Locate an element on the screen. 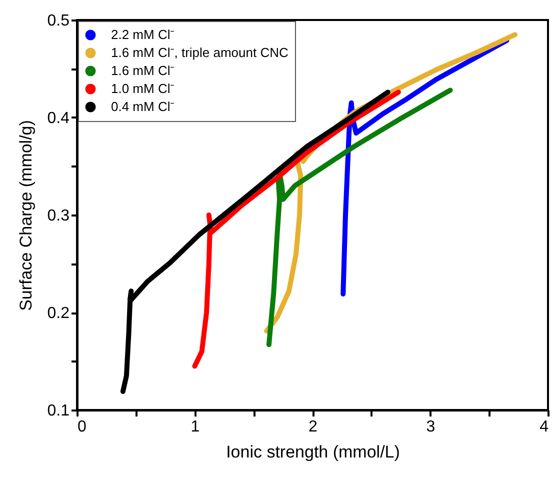 This screenshot has height=477, width=555. x-tick-label: 3 is located at coordinates (431, 427).